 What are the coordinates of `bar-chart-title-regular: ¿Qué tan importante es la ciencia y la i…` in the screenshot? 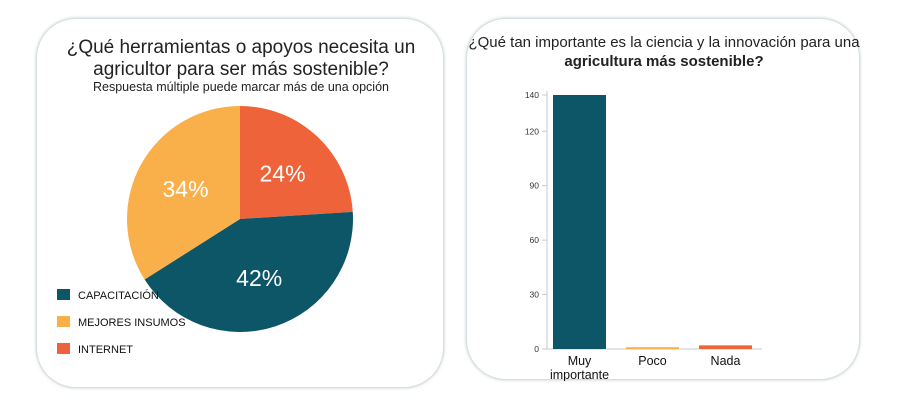 It's located at (664, 42).